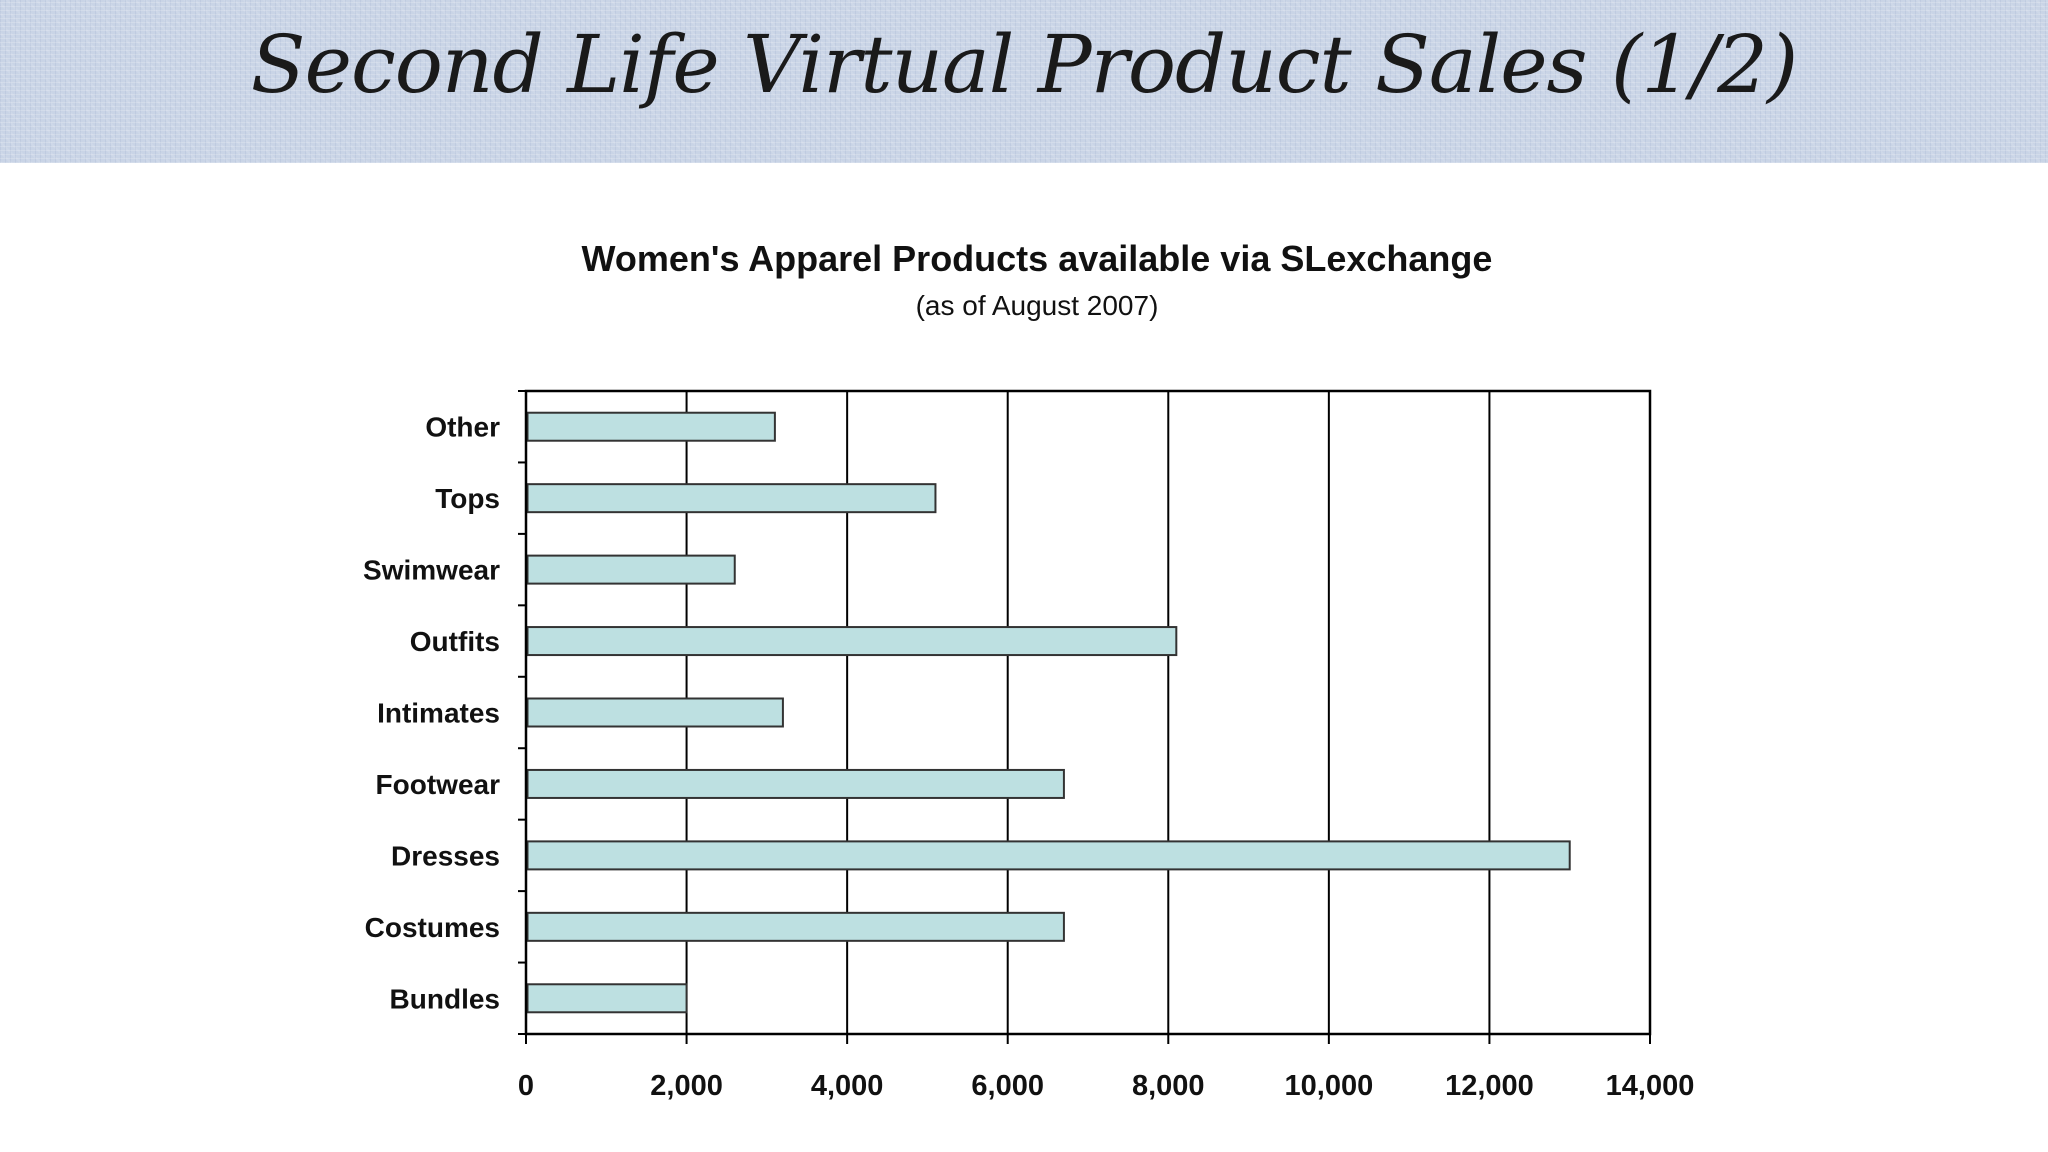 Image resolution: width=2048 pixels, height=1152 pixels. What do you see at coordinates (852, 641) in the screenshot?
I see `bar-outfits` at bounding box center [852, 641].